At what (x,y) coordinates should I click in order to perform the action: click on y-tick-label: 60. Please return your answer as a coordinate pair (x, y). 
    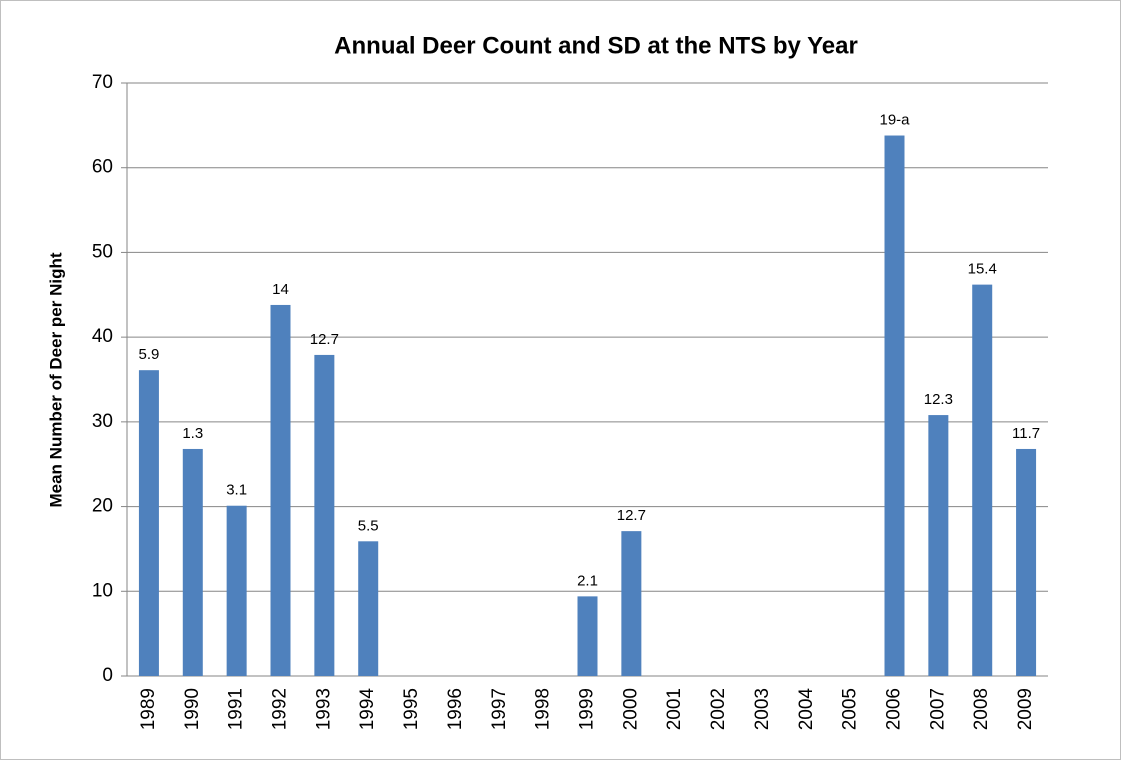
    Looking at the image, I should click on (102, 167).